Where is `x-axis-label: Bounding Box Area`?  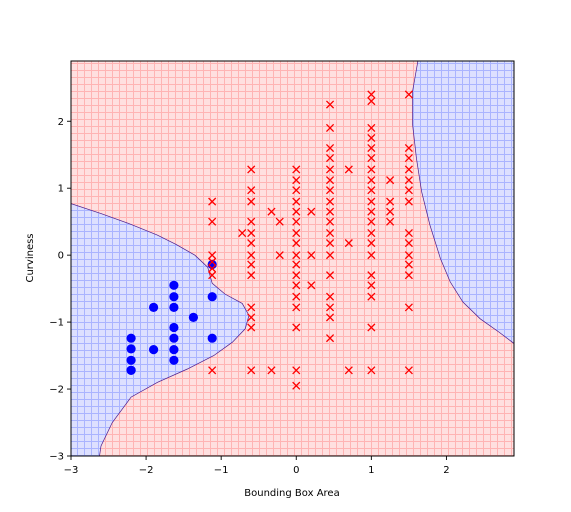
x-axis-label: Bounding Box Area is located at coordinates (291, 493).